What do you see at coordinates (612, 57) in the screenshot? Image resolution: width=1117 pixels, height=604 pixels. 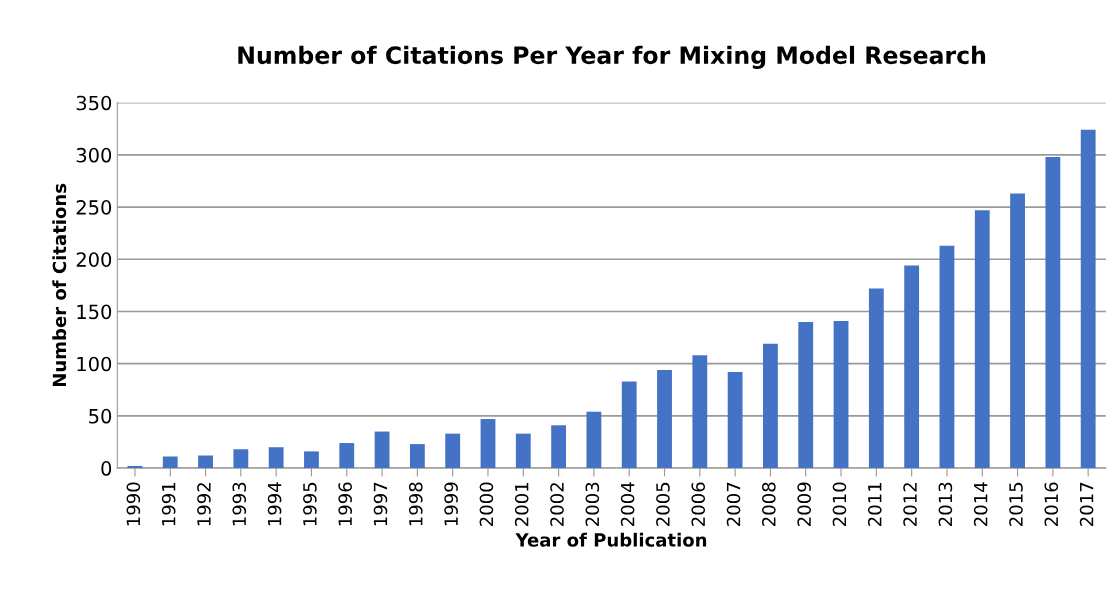 I see `chart-title: Number of Citations Per Year for Mixing Model Research` at bounding box center [612, 57].